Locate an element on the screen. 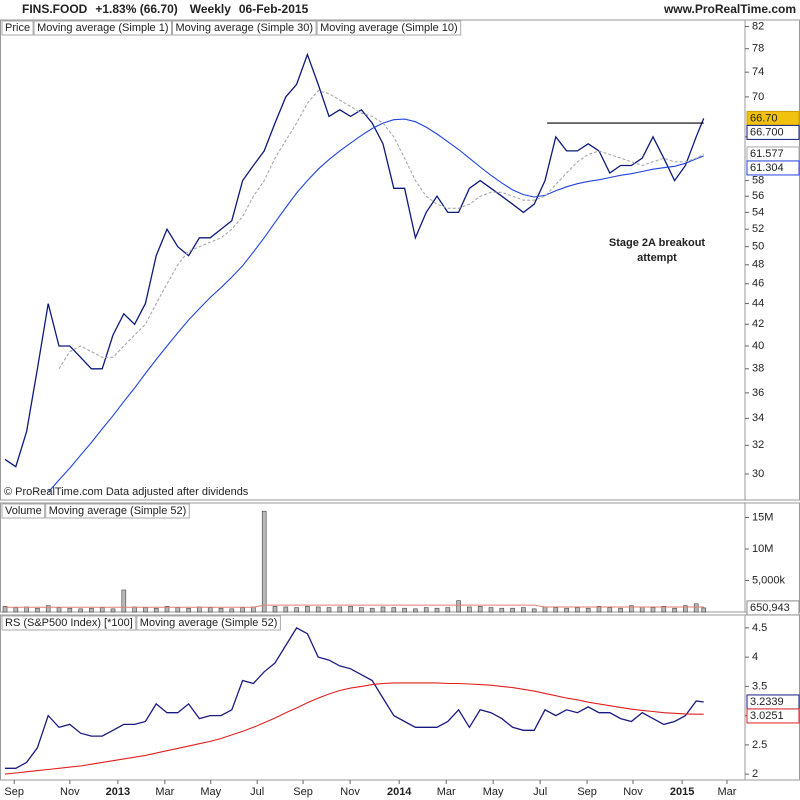 This screenshot has height=800, width=800. y-tick-label: 82 is located at coordinates (758, 26).